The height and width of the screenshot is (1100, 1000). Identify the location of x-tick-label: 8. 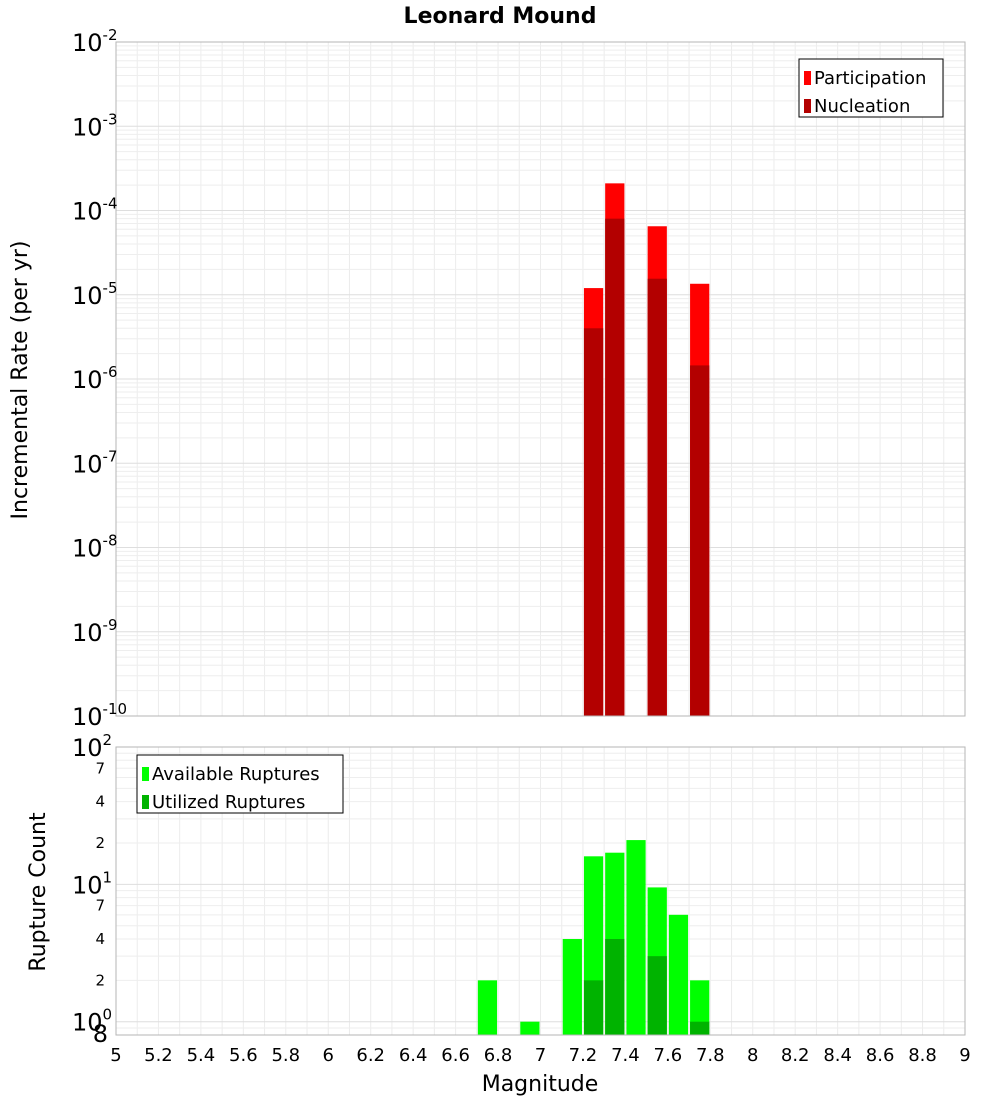
(752, 1055).